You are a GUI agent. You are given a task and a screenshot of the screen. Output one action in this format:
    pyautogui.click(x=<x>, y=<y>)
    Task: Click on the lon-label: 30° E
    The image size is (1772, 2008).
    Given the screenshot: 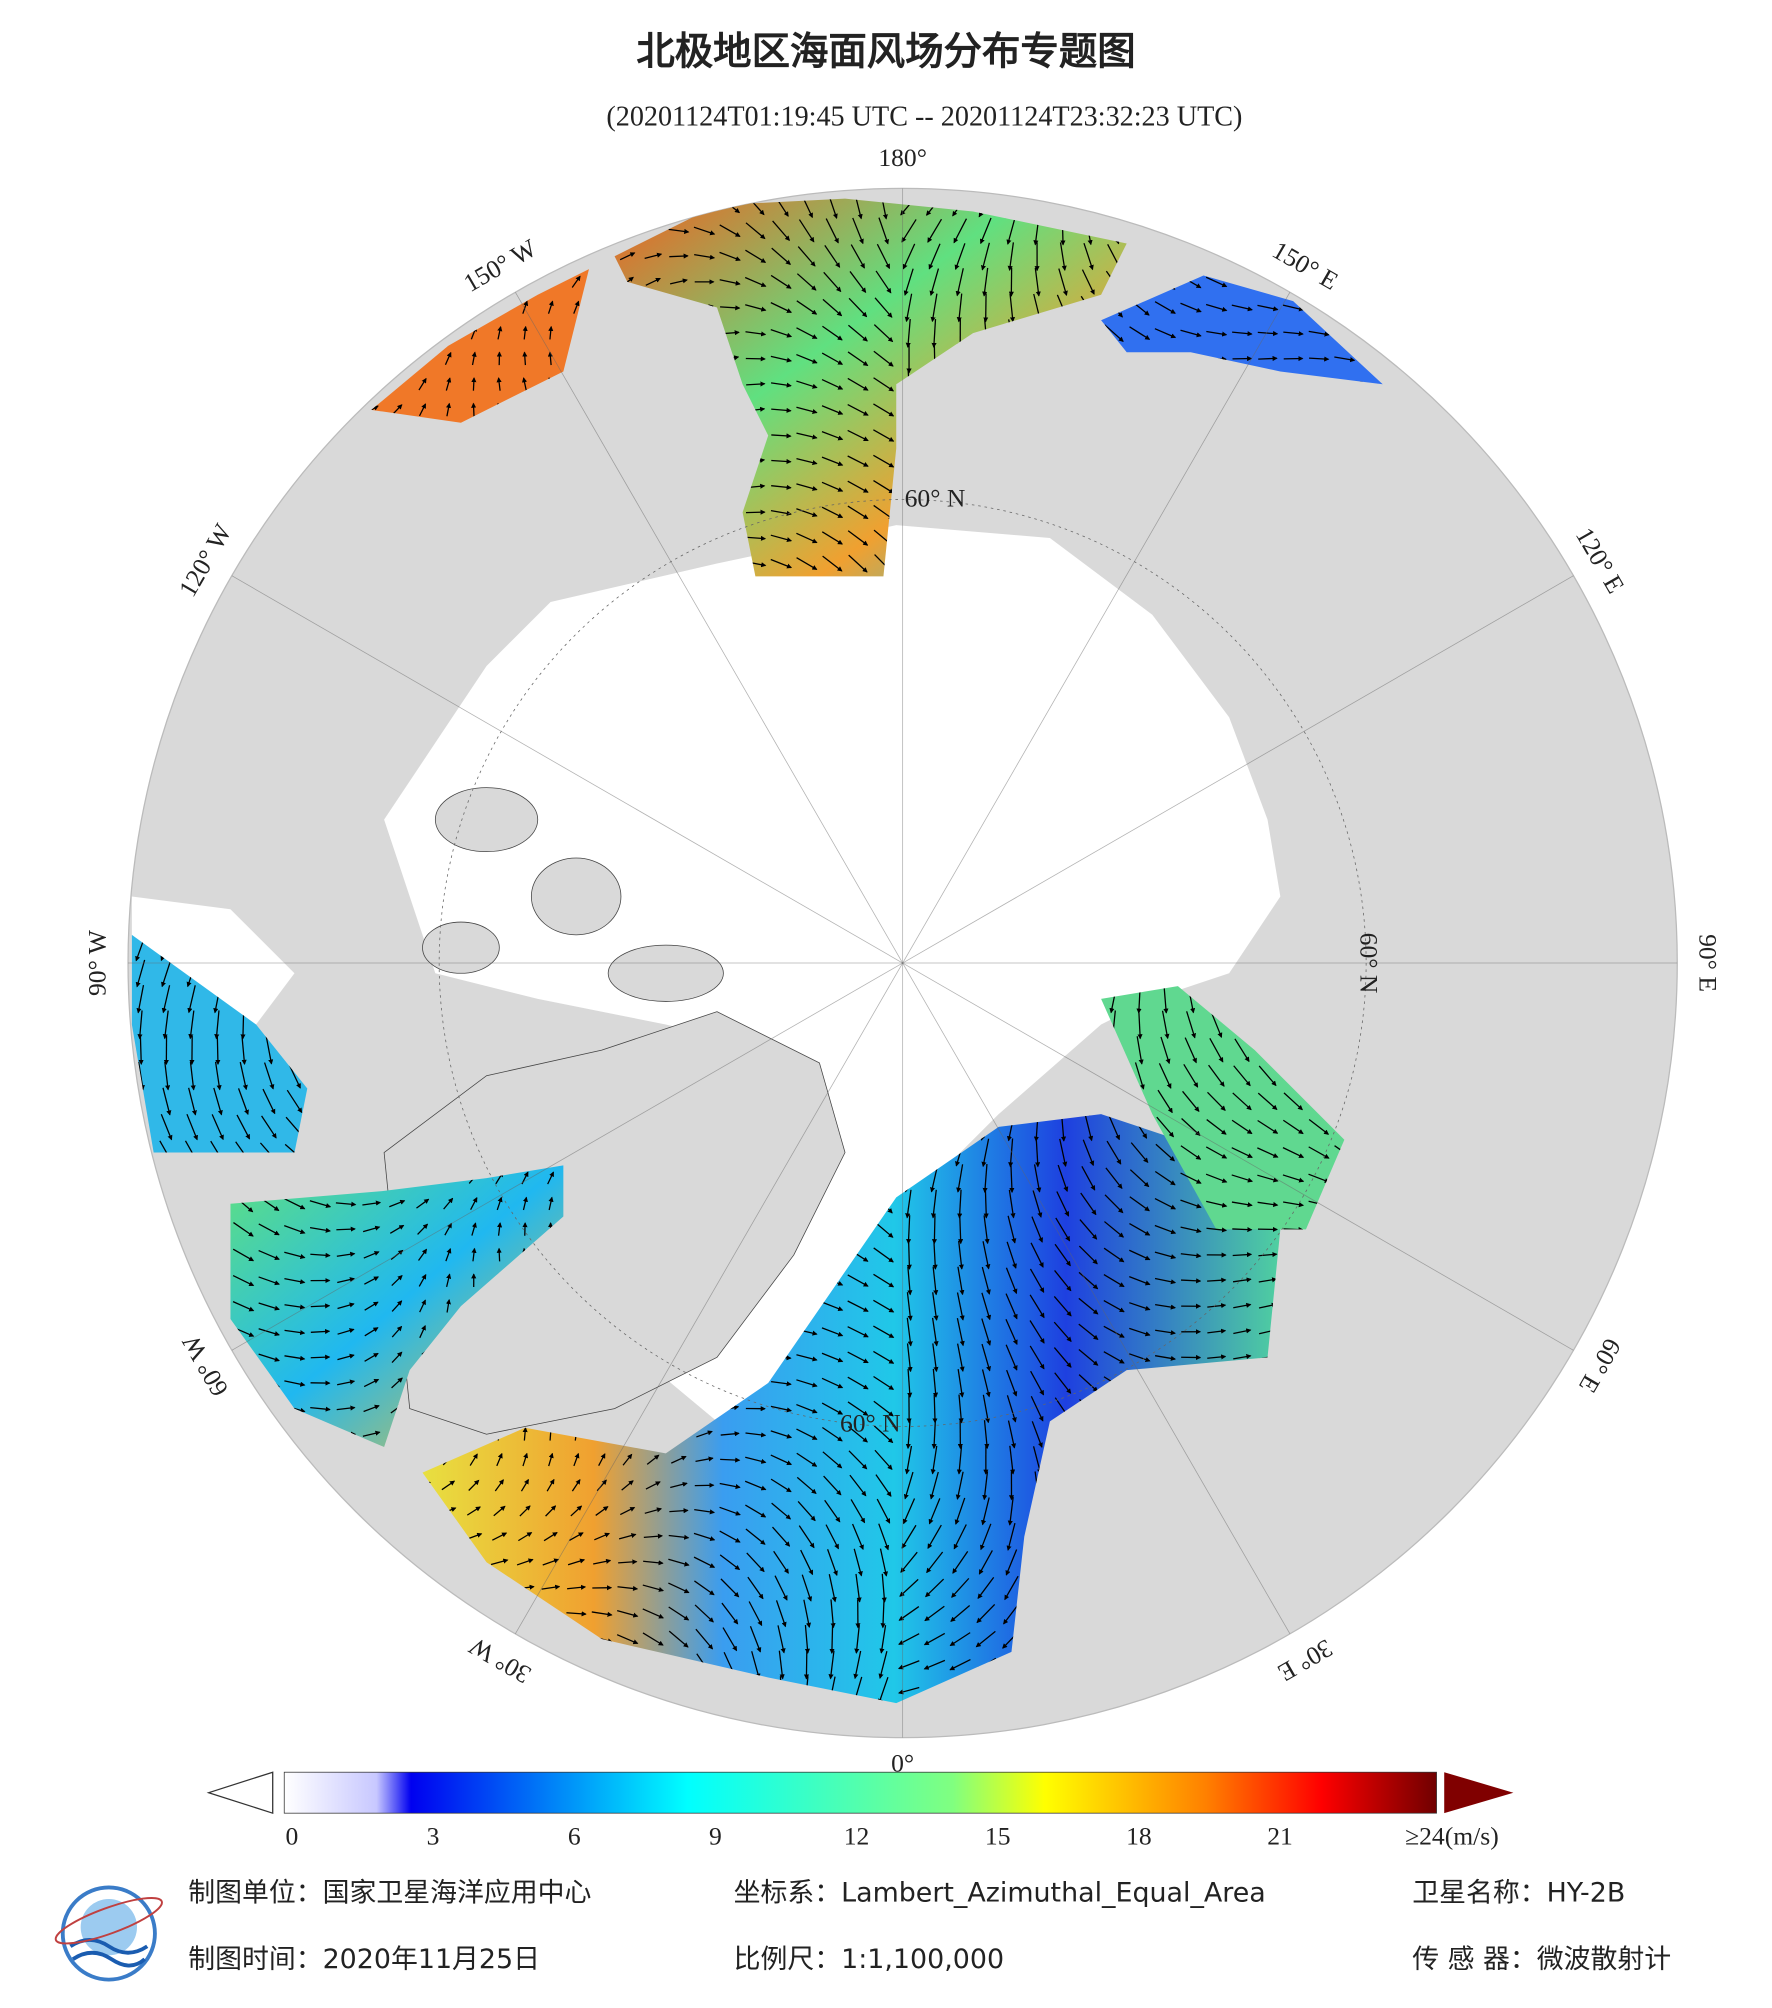 What is the action you would take?
    pyautogui.click(x=1305, y=1661)
    